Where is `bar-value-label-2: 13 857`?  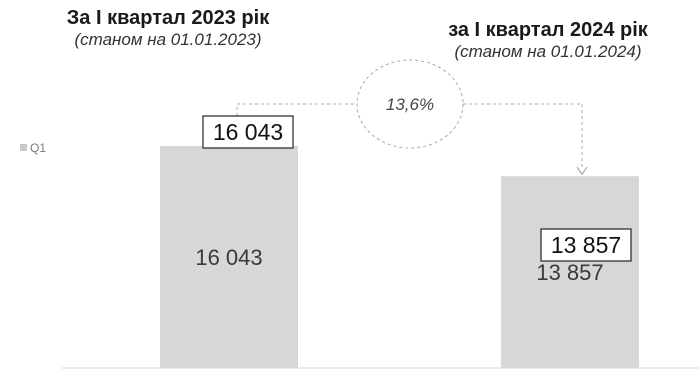
bar-value-label-2: 13 857 is located at coordinates (569, 272).